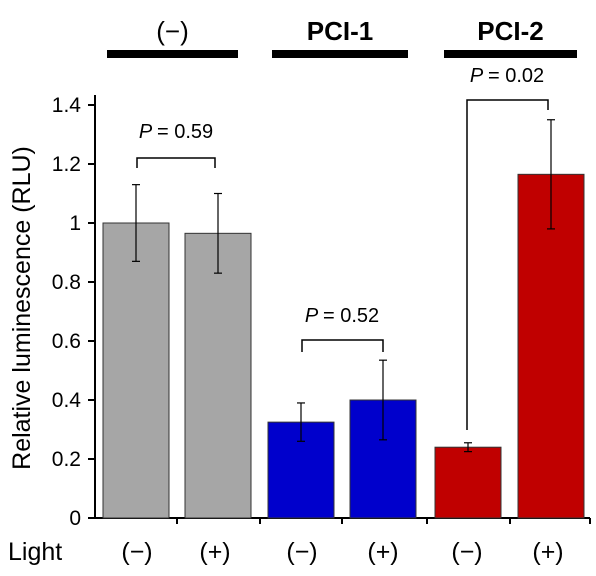  What do you see at coordinates (351, 316) in the screenshot?
I see `p-value: = 0.52` at bounding box center [351, 316].